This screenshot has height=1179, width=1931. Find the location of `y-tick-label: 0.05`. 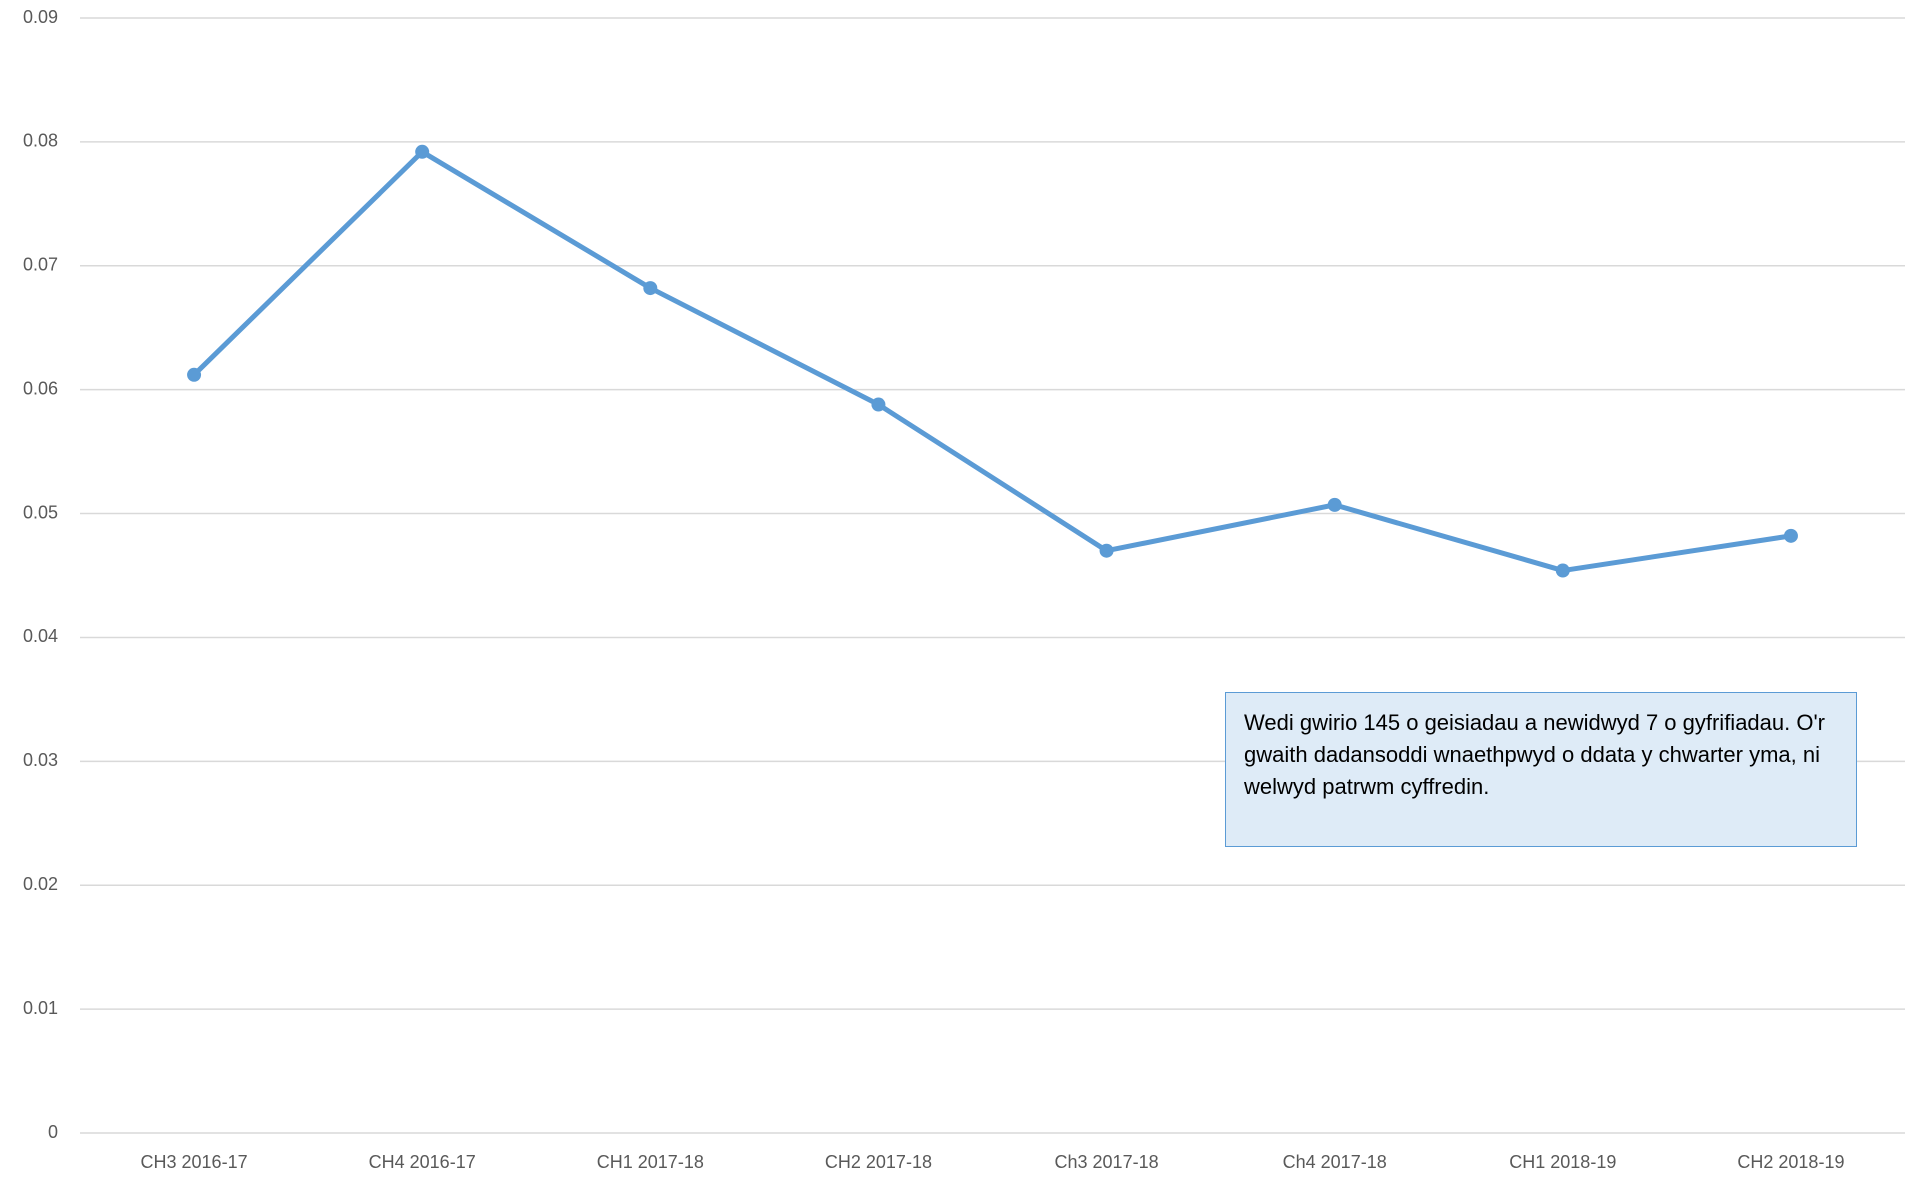

y-tick-label: 0.05 is located at coordinates (40, 512).